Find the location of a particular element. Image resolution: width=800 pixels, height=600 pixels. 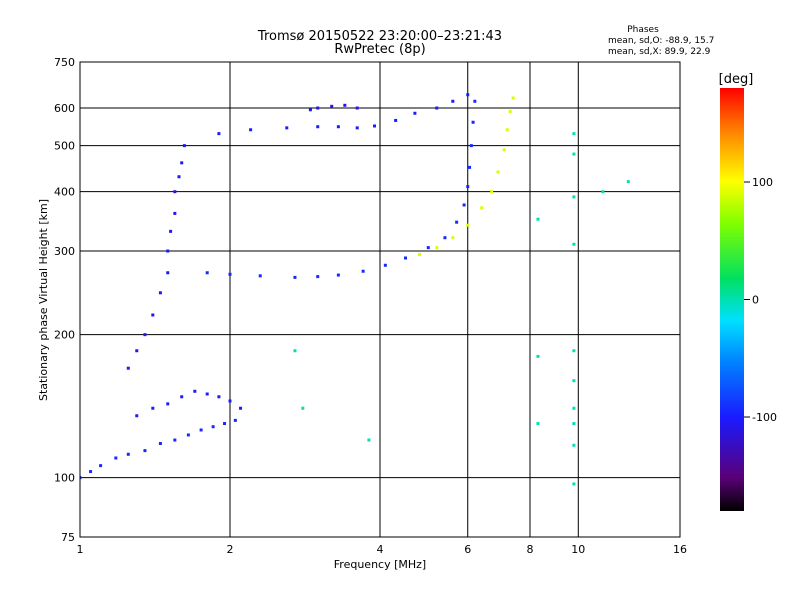

colorbar-tick-label: 0 is located at coordinates (755, 300).